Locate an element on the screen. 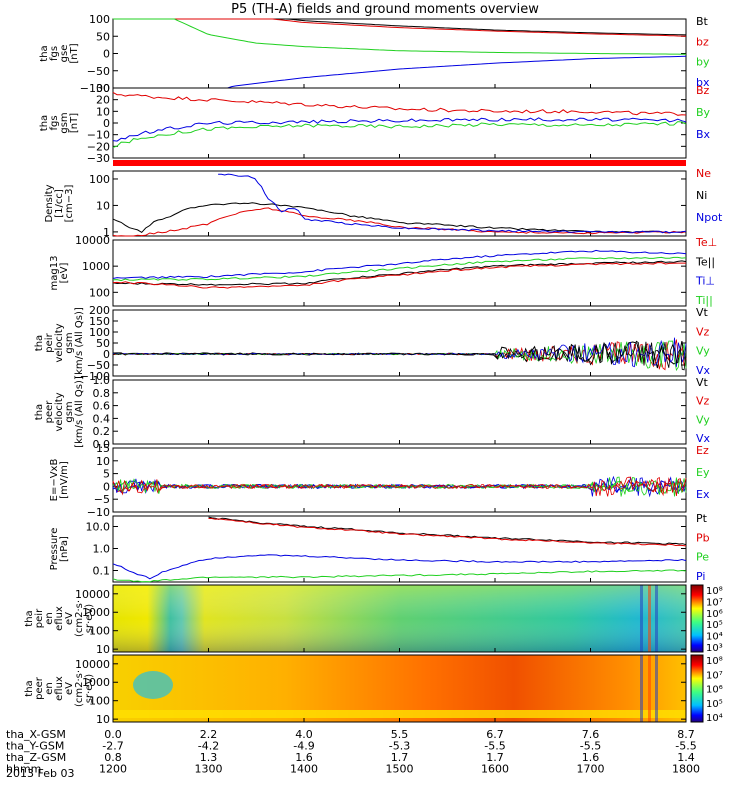 The width and height of the screenshot is (750, 800). colorbar-peer-spec is located at coordinates (697, 688).